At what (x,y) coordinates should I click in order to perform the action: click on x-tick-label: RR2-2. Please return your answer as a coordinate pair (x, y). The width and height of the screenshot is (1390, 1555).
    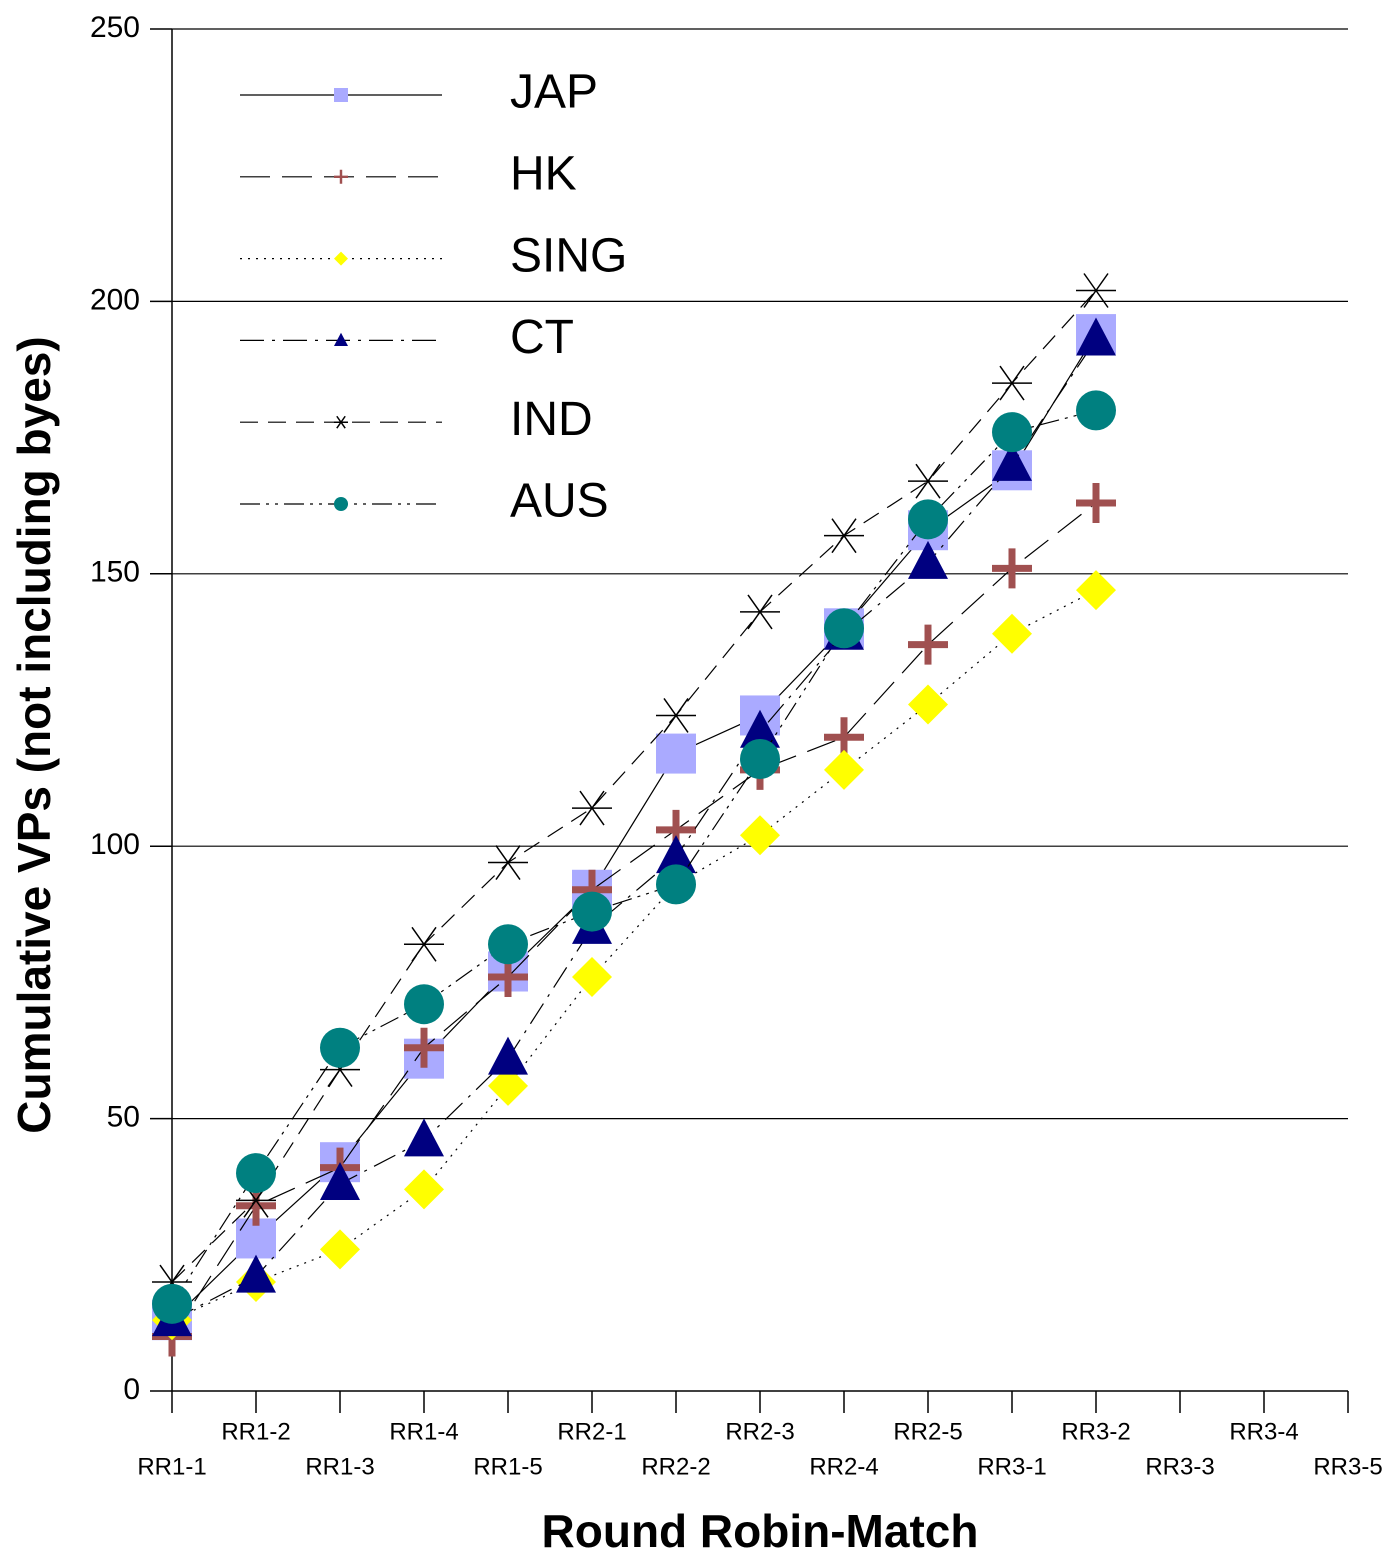
    Looking at the image, I should click on (675, 1466).